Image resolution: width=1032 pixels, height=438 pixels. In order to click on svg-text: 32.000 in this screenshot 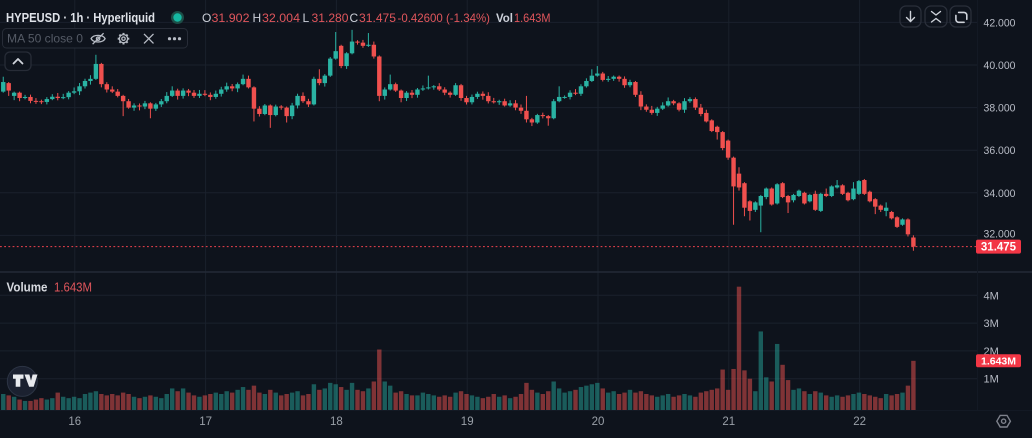, I will do `click(1000, 234)`.